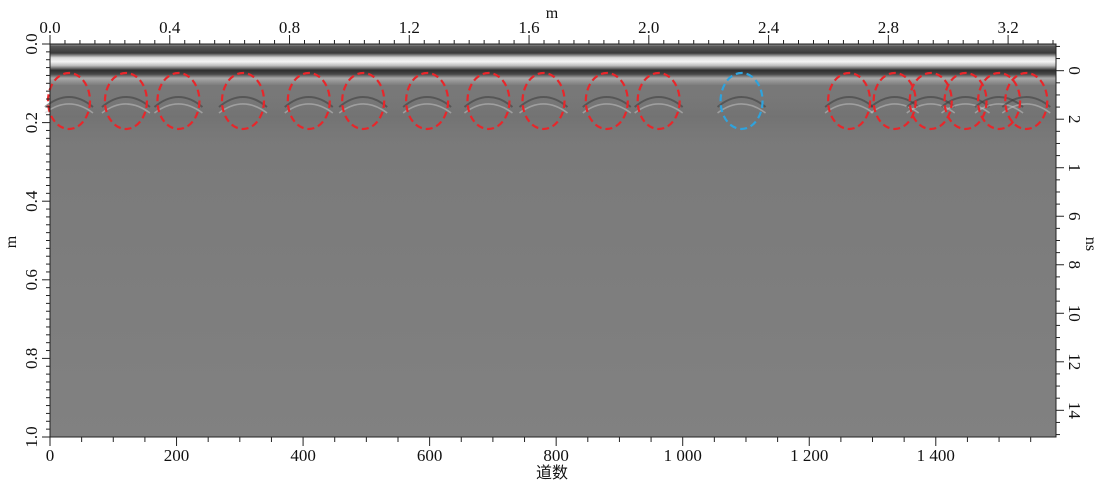 The width and height of the screenshot is (1105, 481). I want to click on bottom-tick-label: 1 200, so click(809, 455).